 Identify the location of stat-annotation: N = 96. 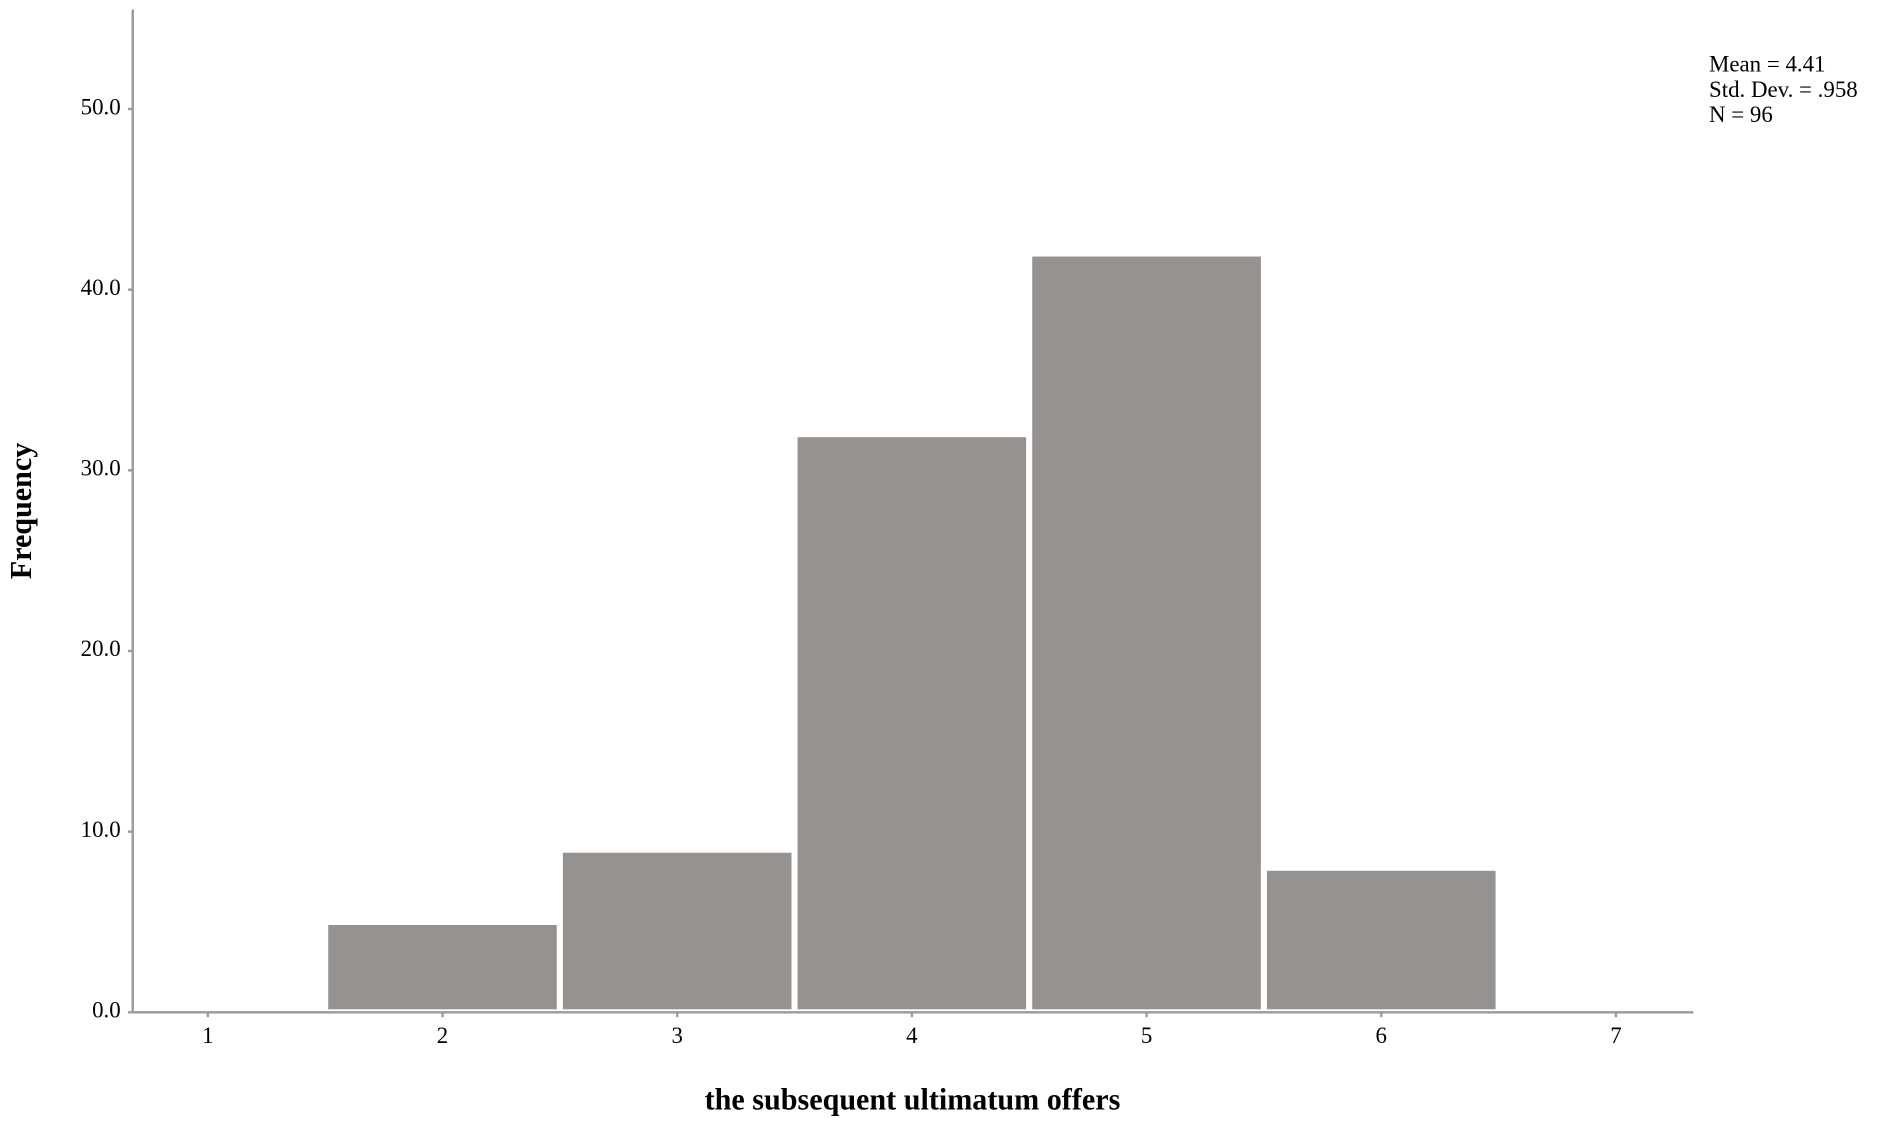
(1741, 114).